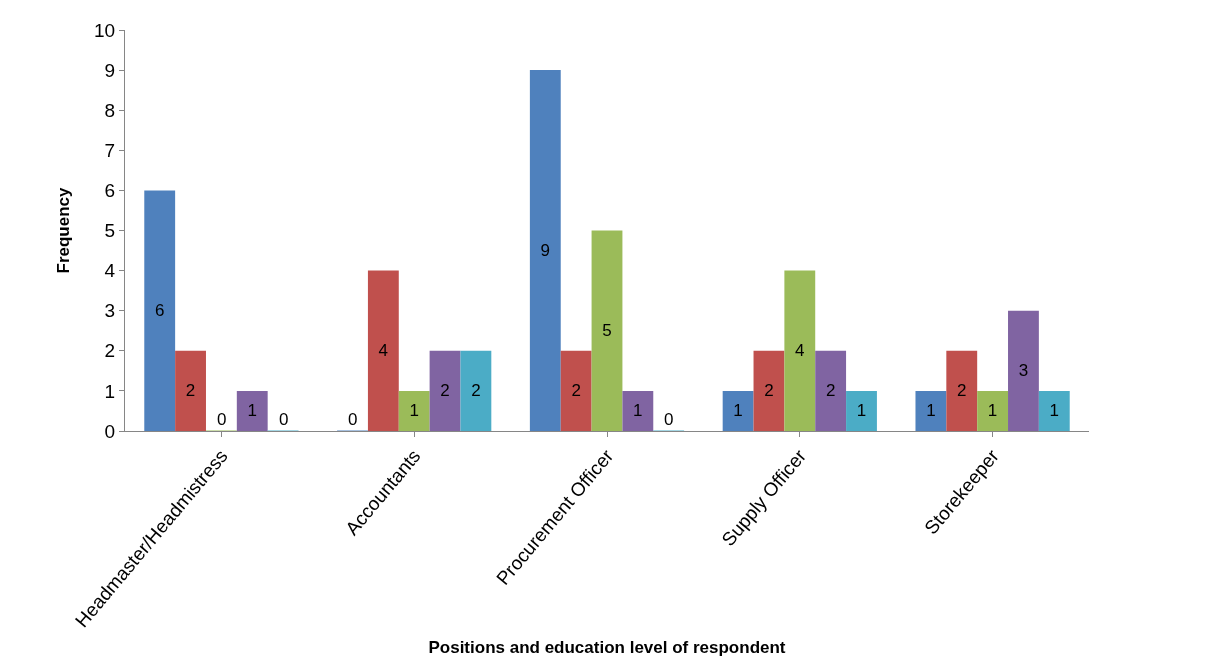  What do you see at coordinates (110, 110) in the screenshot?
I see `y-tick-label: 8` at bounding box center [110, 110].